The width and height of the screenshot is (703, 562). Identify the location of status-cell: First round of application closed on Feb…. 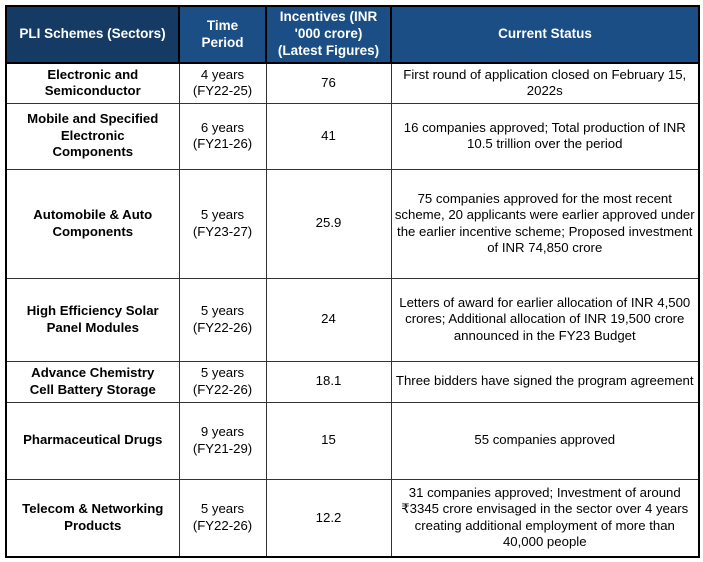
(545, 83).